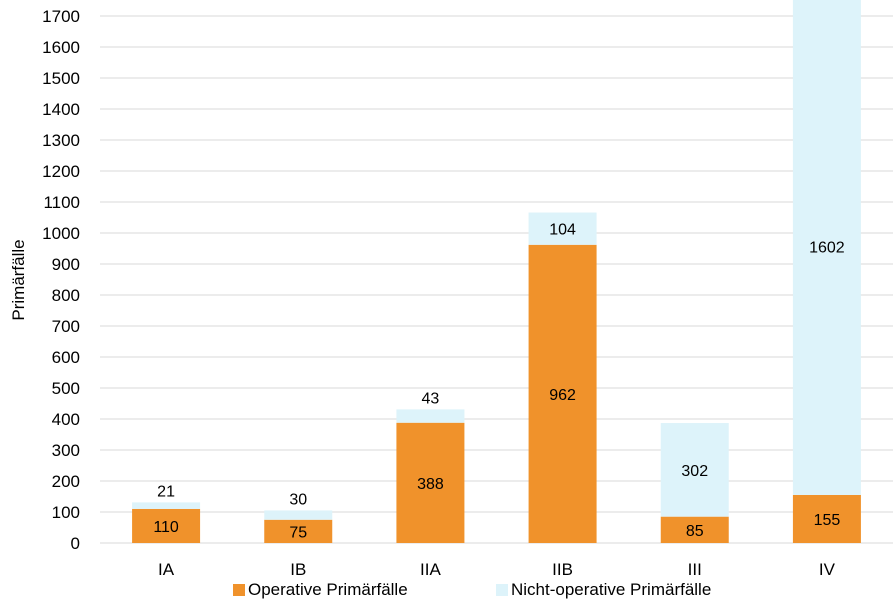 Image resolution: width=895 pixels, height=608 pixels. Describe the element at coordinates (66, 481) in the screenshot. I see `y-tick-label: 200` at that location.